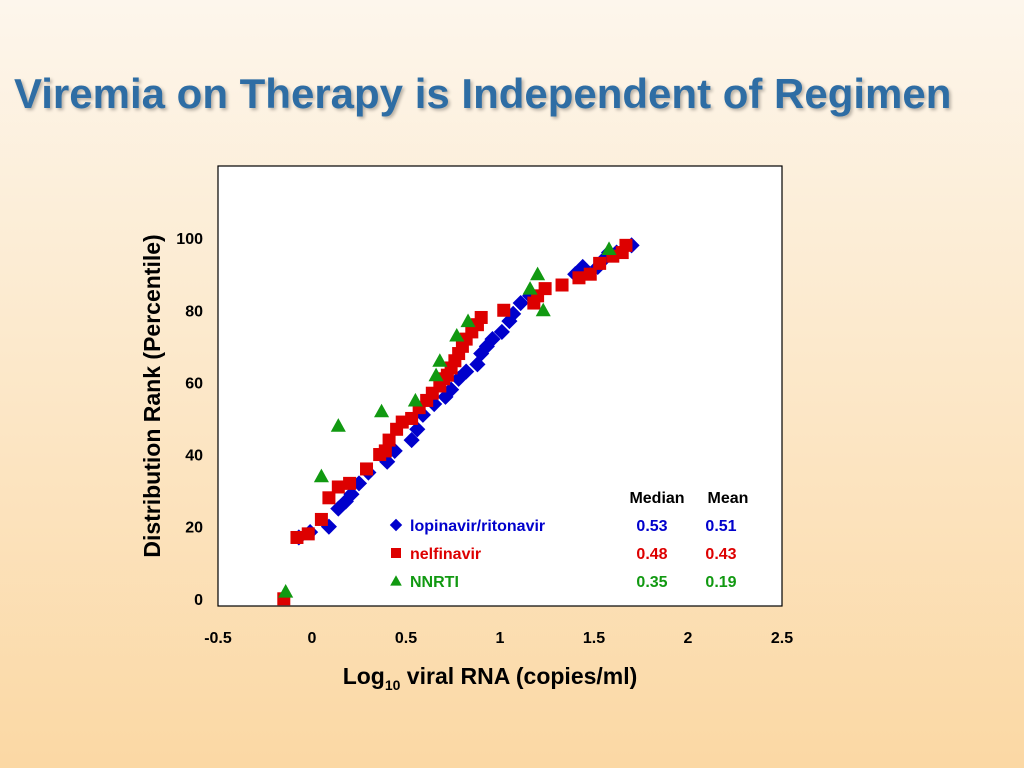 The height and width of the screenshot is (768, 1024). Describe the element at coordinates (406, 638) in the screenshot. I see `x-tick-label: 0.5` at that location.